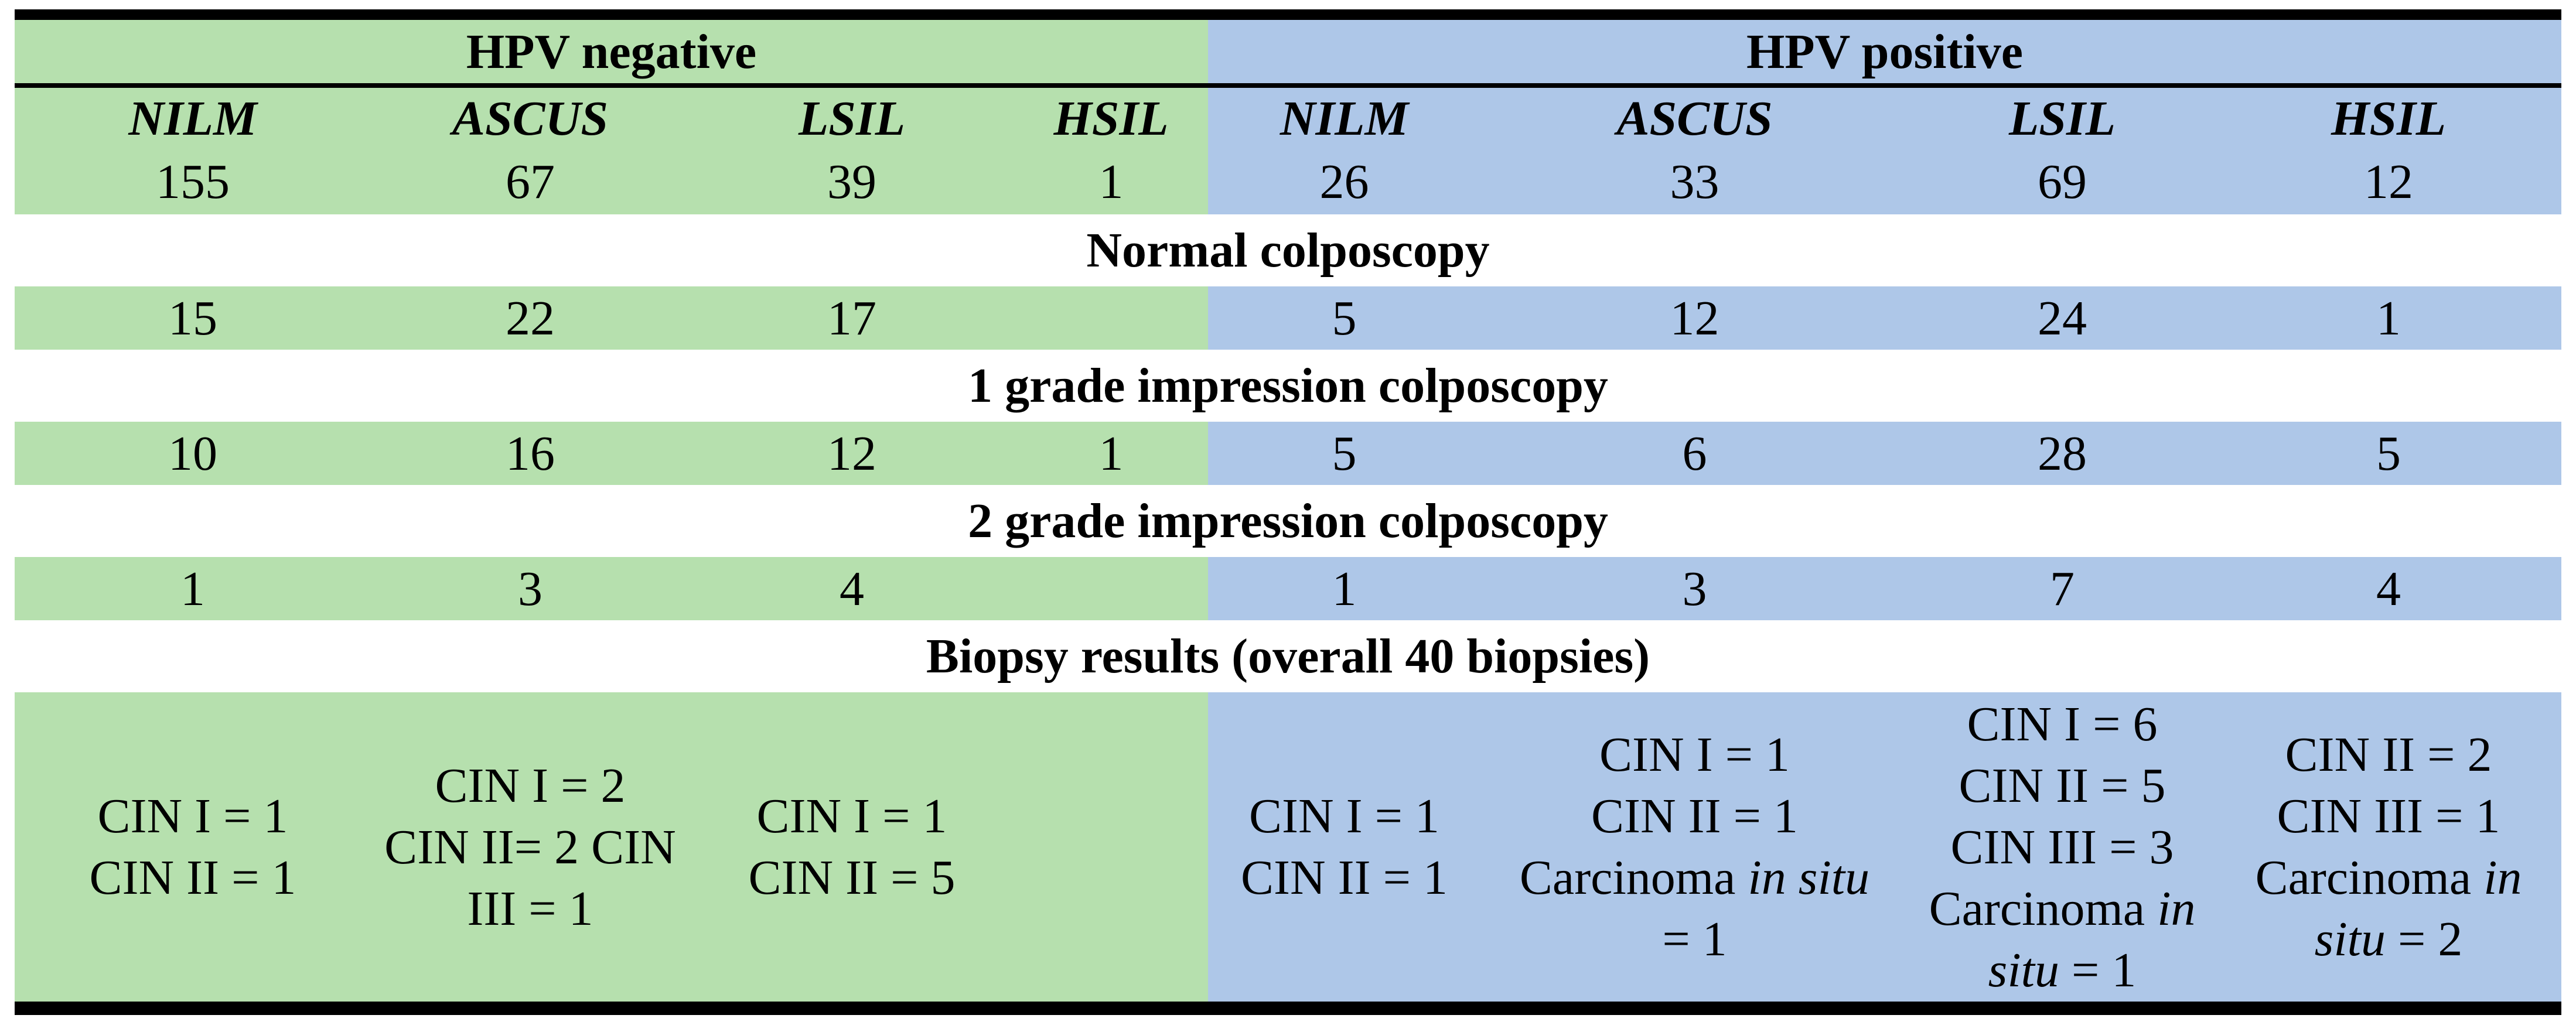  Describe the element at coordinates (193, 850) in the screenshot. I see `biopsy-cell-nilm-negative: CIN I = 1 CIN II = 1` at that location.